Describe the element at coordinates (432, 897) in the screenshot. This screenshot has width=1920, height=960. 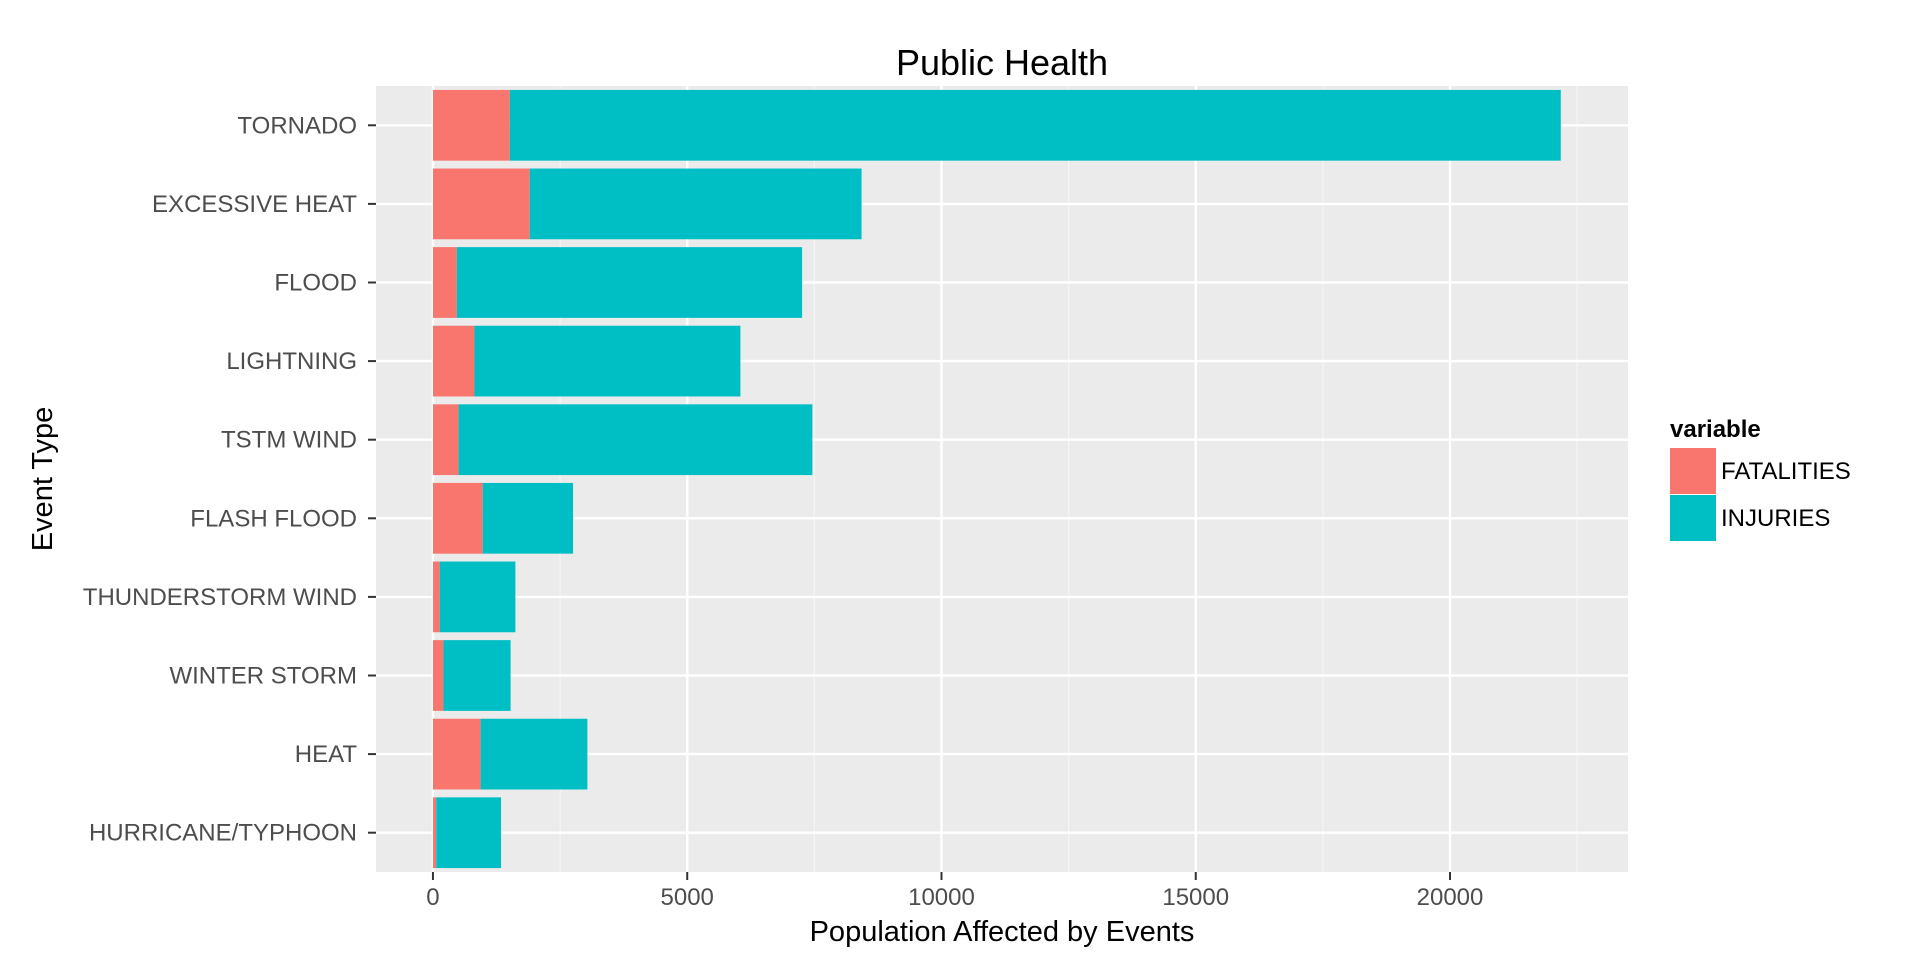
I see `x-tick-label: 0` at that location.